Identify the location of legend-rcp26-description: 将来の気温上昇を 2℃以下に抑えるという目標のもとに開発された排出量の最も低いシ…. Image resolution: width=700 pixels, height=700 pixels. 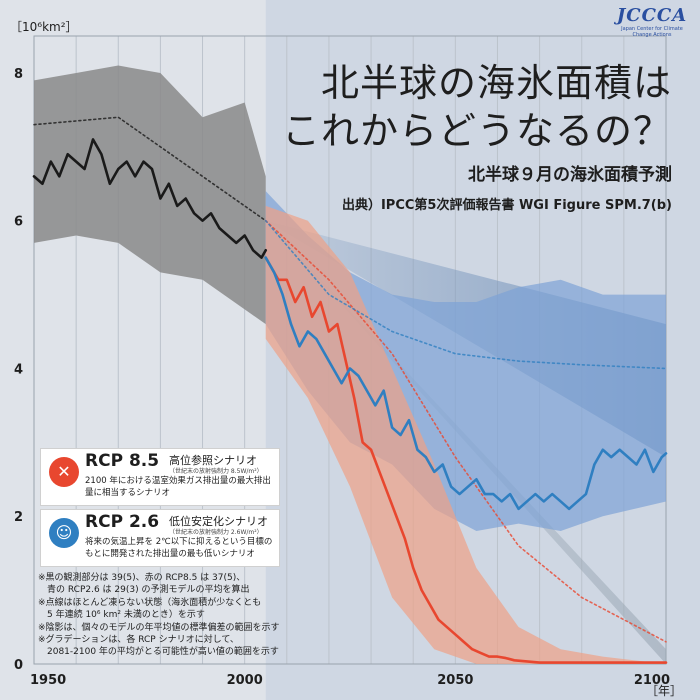
(179, 548).